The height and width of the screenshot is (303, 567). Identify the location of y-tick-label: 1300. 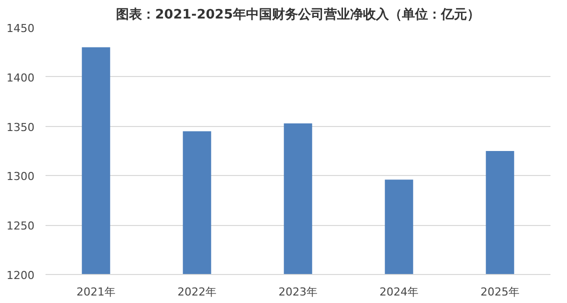
(20, 177).